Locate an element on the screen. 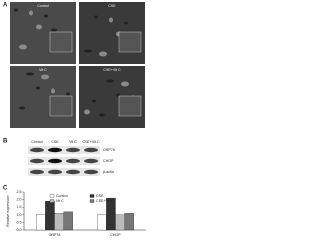 The image size is (320, 241). row-label: CHOP is located at coordinates (108, 161).